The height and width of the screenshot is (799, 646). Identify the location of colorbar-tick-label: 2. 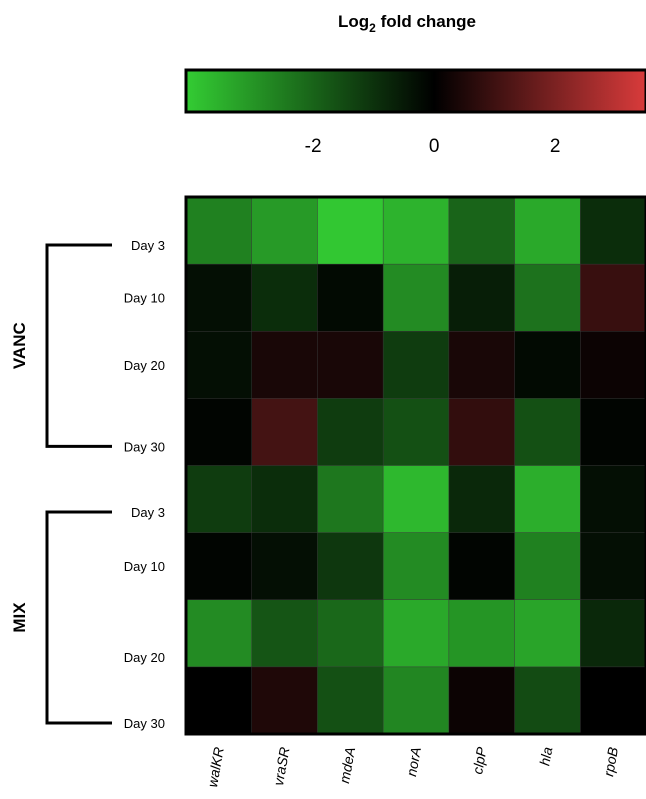
(555, 146).